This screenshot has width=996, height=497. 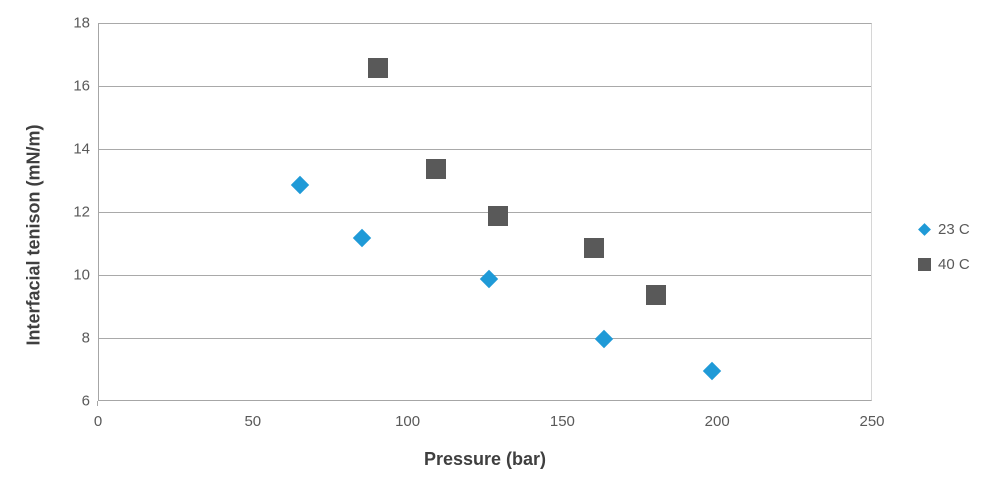 I want to click on legend-label: 40 C, so click(x=954, y=264).